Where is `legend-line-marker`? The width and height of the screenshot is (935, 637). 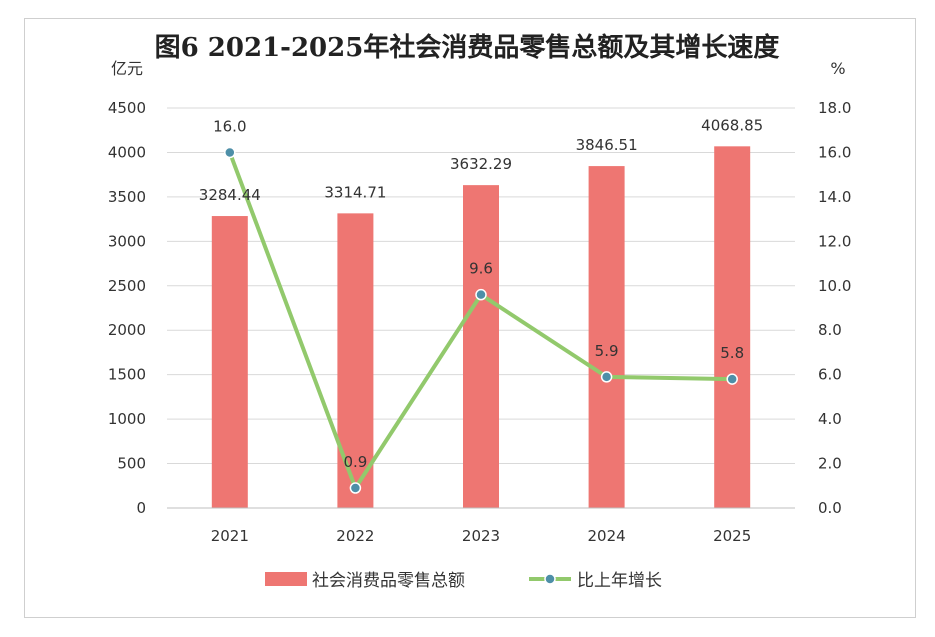
legend-line-marker is located at coordinates (550, 579).